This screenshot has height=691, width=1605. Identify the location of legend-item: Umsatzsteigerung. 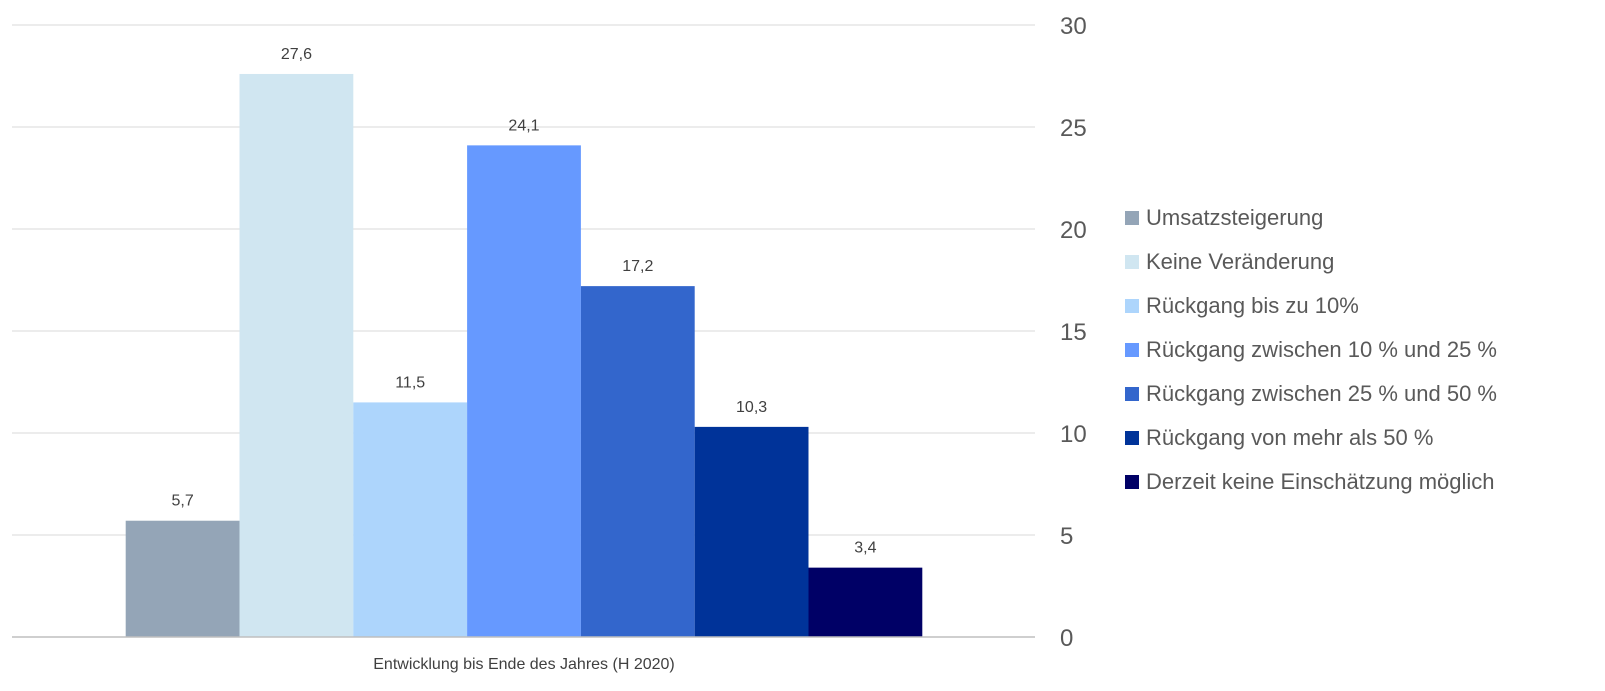
(1311, 218).